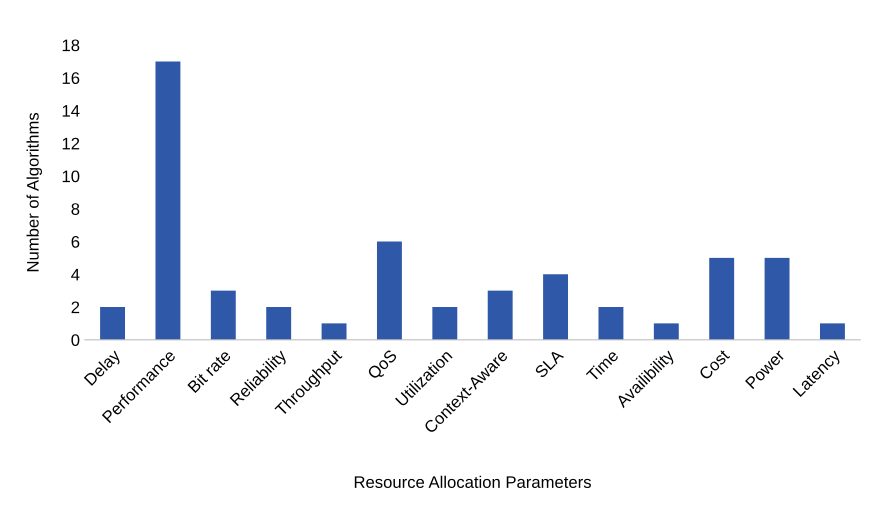 The width and height of the screenshot is (875, 518). I want to click on y-tick-label: 16, so click(71, 78).